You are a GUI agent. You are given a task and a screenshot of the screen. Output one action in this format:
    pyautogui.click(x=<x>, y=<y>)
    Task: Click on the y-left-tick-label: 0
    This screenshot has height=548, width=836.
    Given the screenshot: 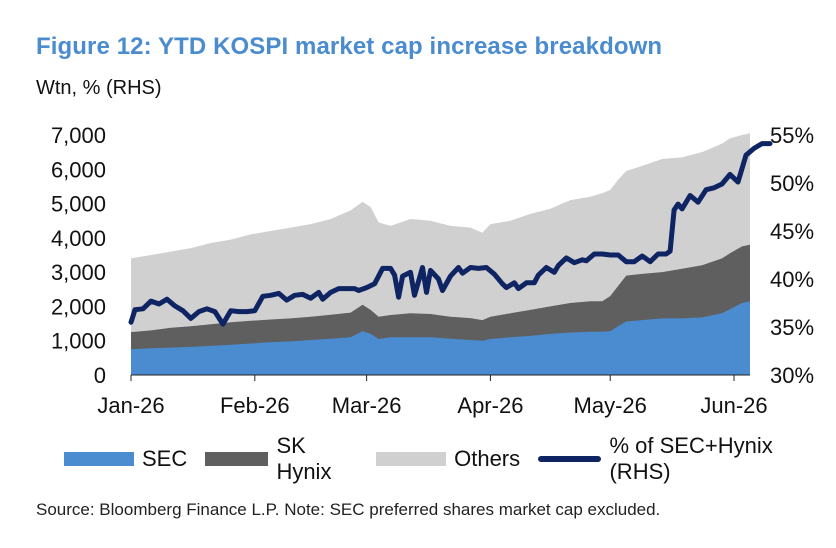 What is the action you would take?
    pyautogui.click(x=100, y=375)
    